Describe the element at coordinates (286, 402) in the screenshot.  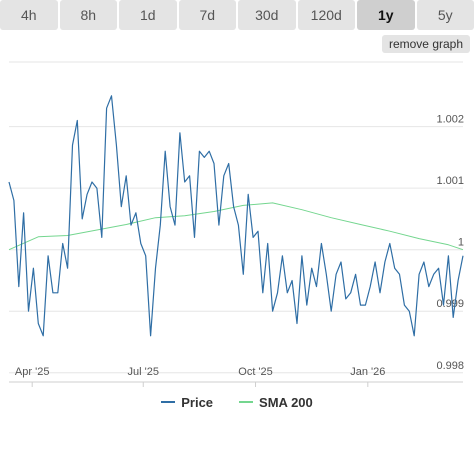
I see `legend-label-sma-200: SMA 200` at that location.